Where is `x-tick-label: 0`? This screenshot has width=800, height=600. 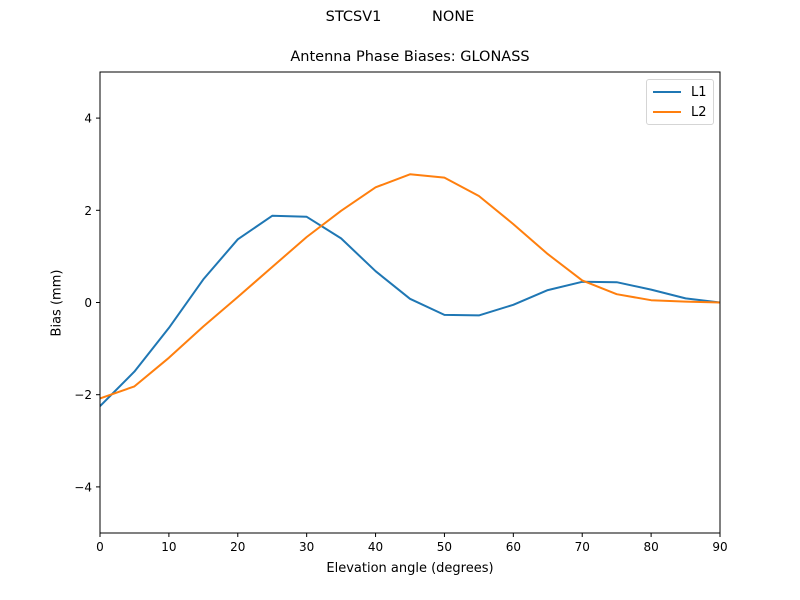
x-tick-label: 0 is located at coordinates (100, 547).